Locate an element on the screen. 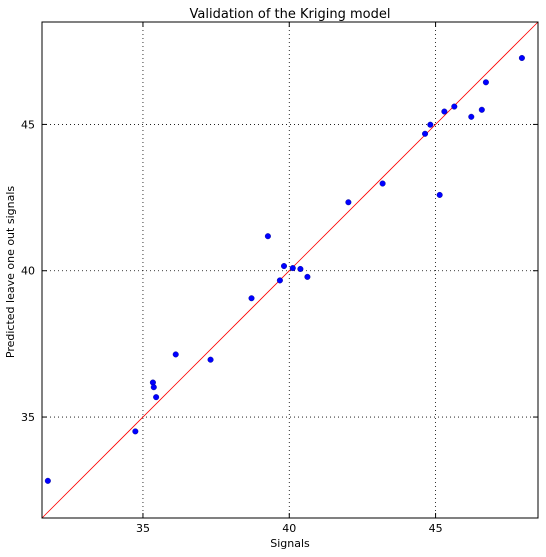  y-tick-label: 40 is located at coordinates (28, 271).